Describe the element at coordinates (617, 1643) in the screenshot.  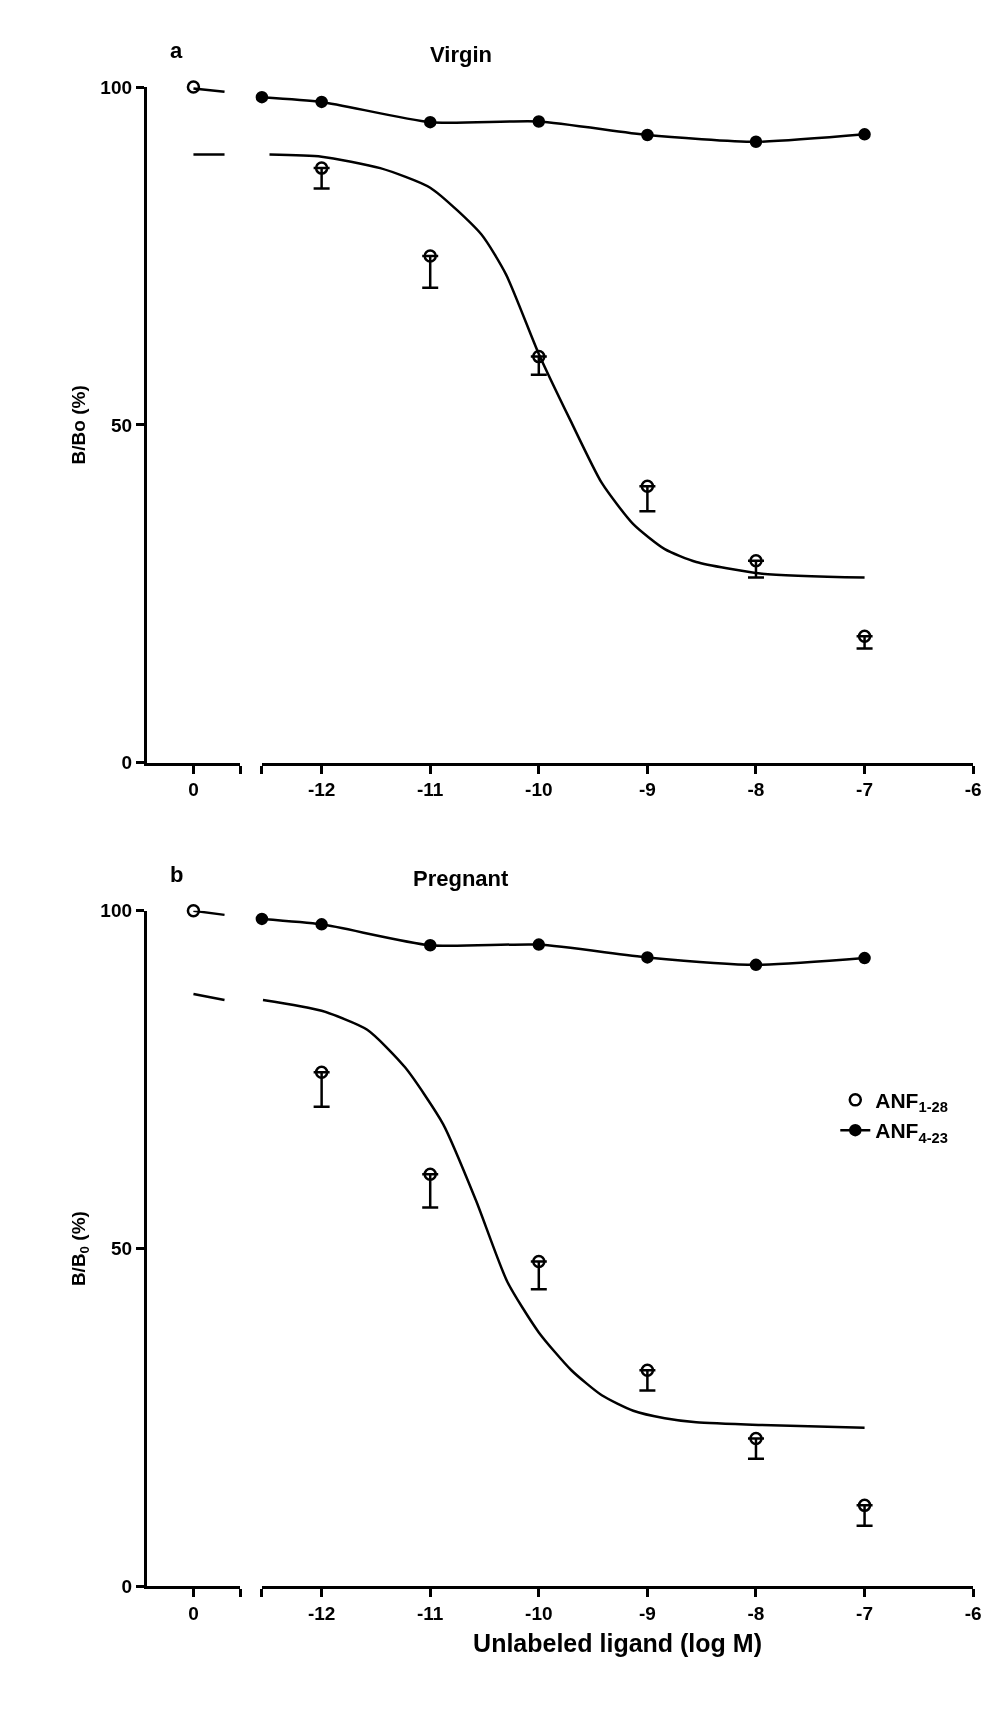
I see `x-axis-title: Unlabeled ligand (log M)` at that location.